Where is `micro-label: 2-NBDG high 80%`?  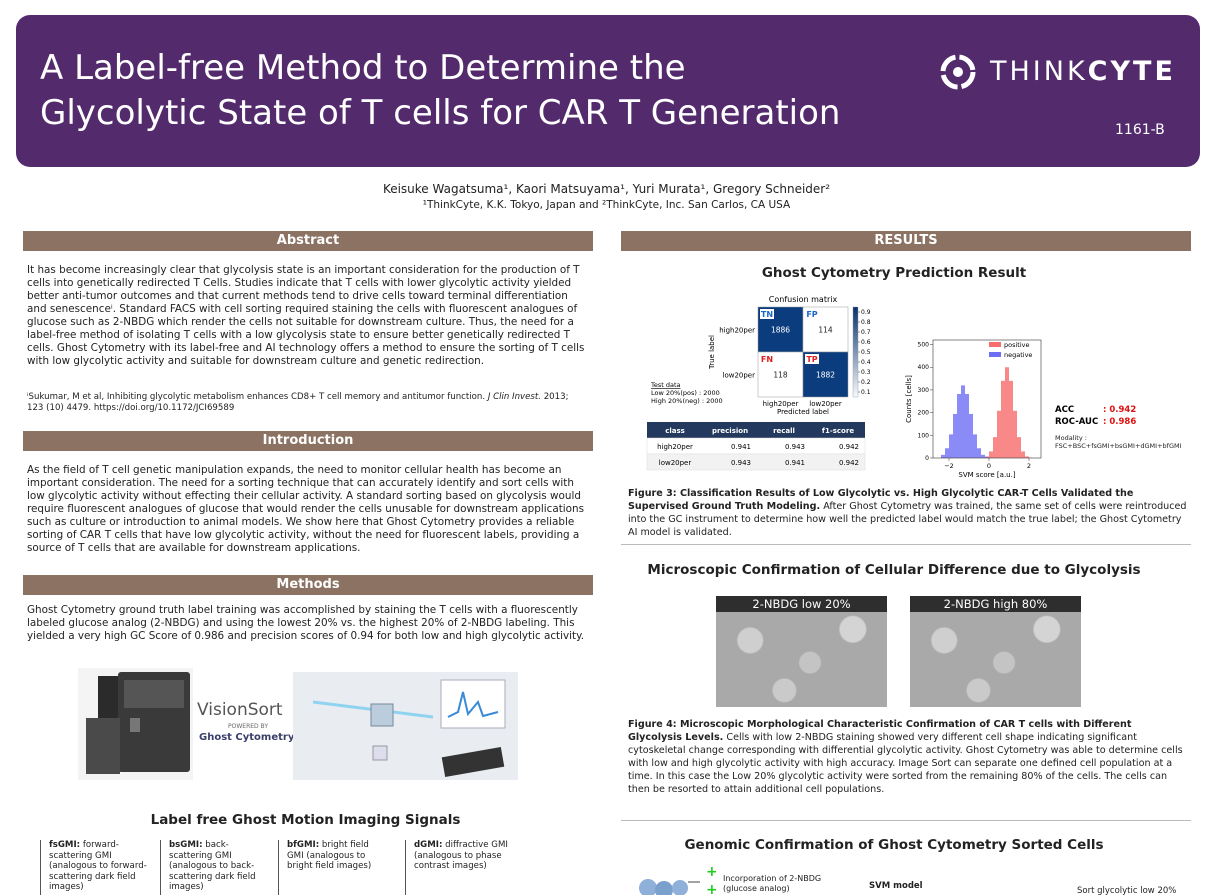
micro-label: 2-NBDG high 80% is located at coordinates (995, 604).